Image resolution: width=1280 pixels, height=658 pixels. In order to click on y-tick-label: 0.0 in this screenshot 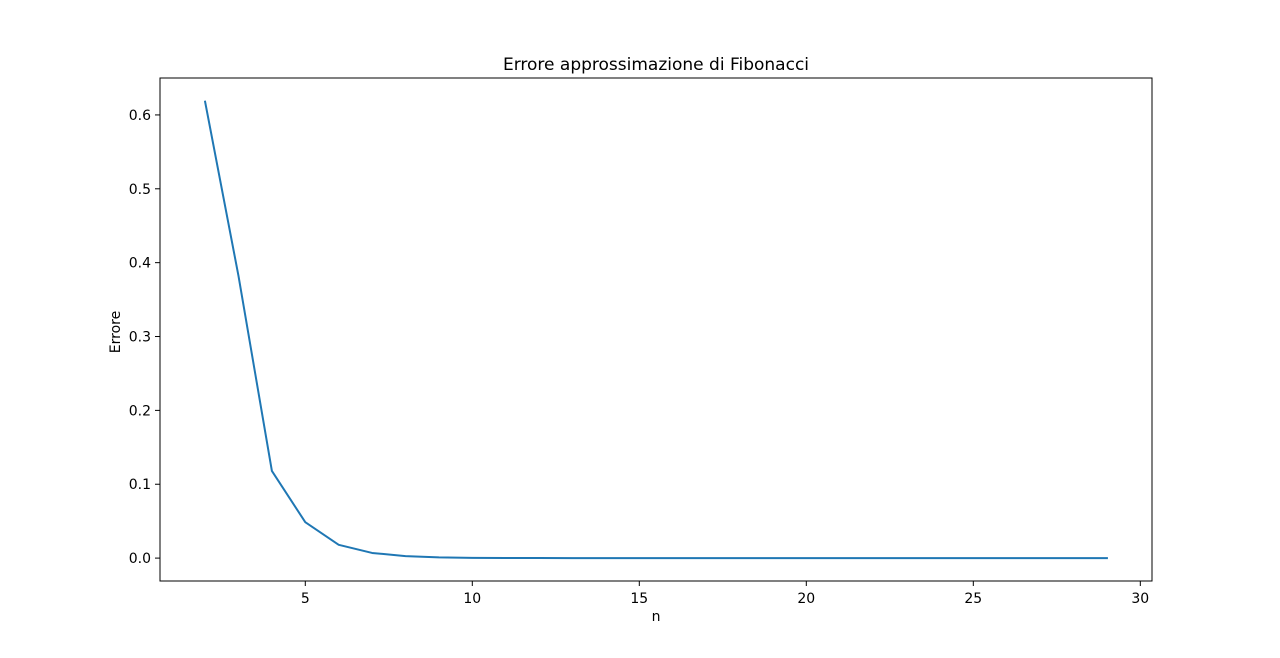, I will do `click(140, 559)`.